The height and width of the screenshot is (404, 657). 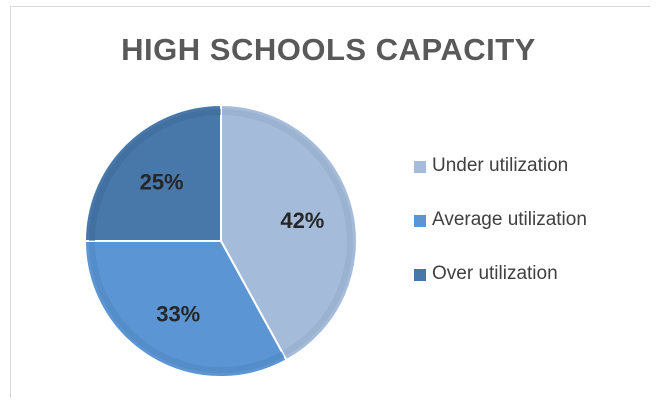 I want to click on legend-label: Over utilization, so click(x=495, y=273).